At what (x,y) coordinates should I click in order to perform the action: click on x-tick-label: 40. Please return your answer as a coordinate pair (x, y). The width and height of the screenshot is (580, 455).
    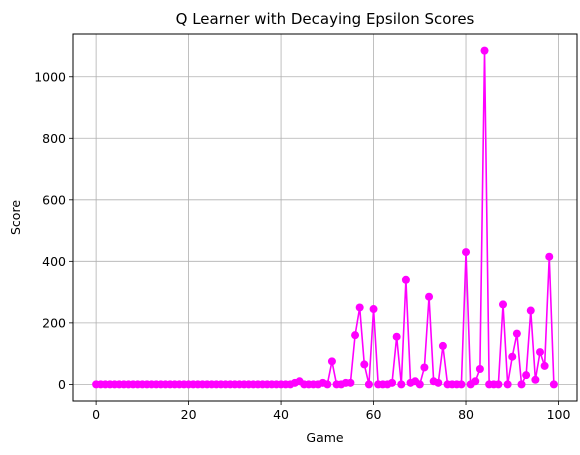
    Looking at the image, I should click on (281, 414).